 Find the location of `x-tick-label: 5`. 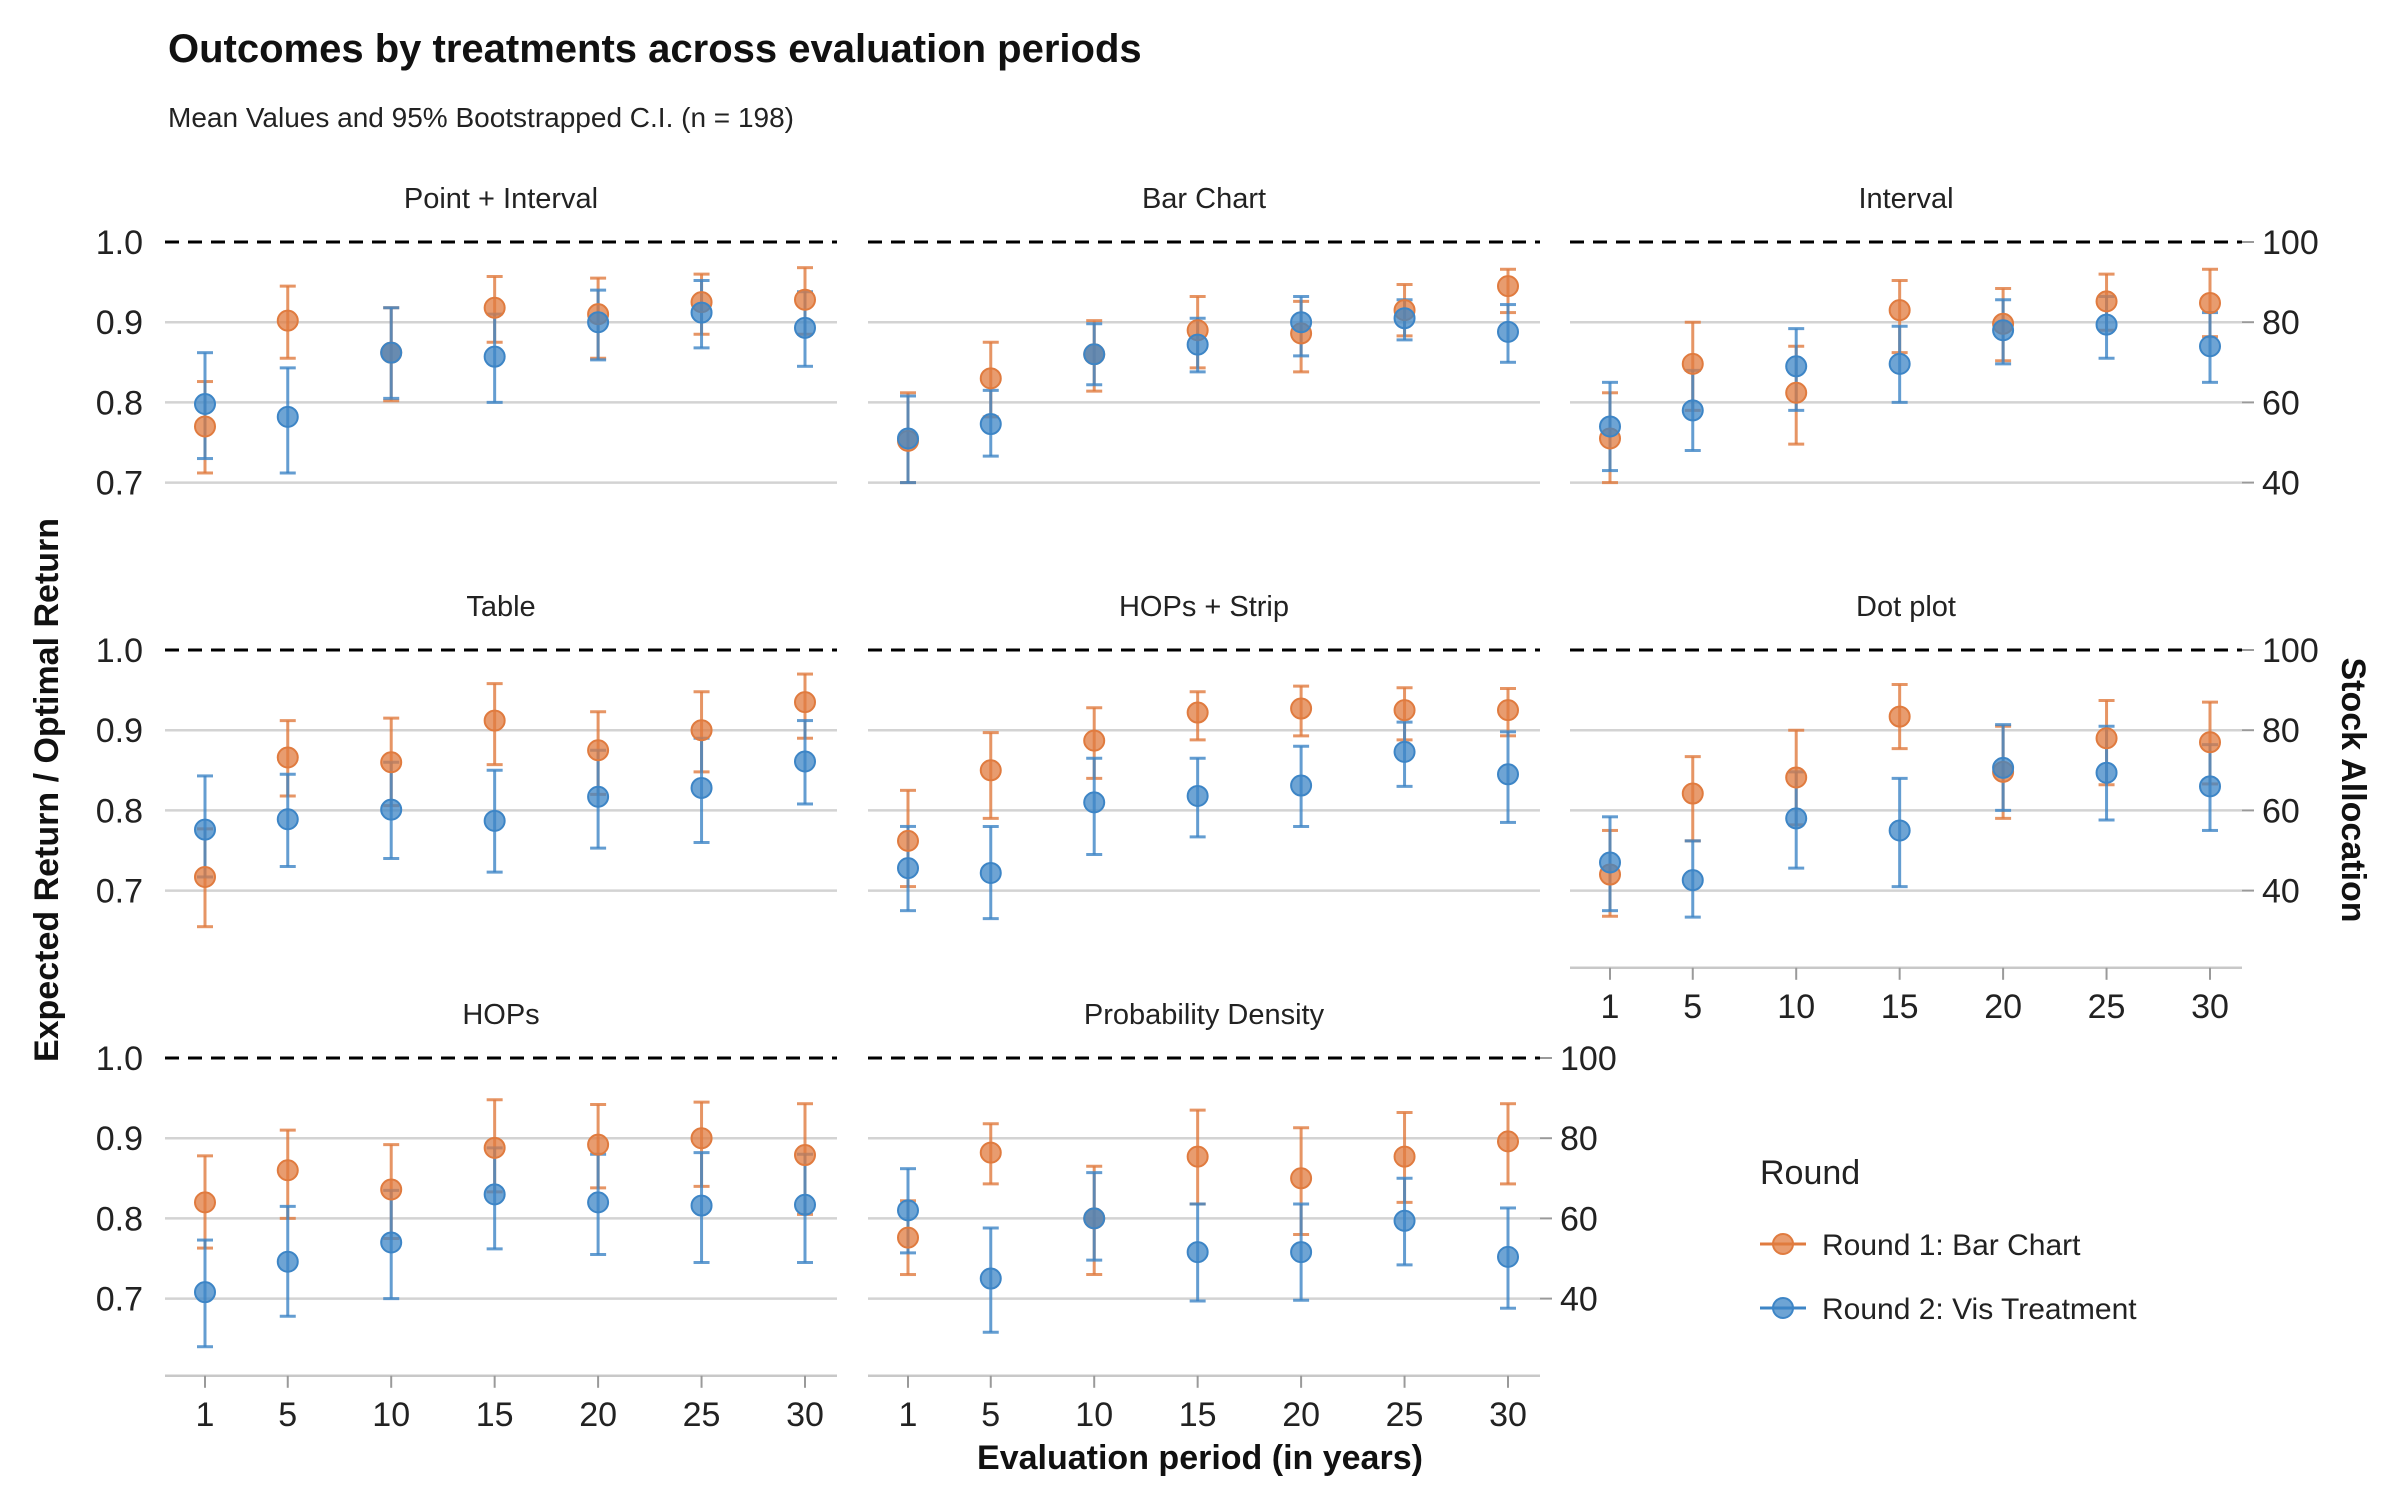

x-tick-label: 5 is located at coordinates (1692, 1007).